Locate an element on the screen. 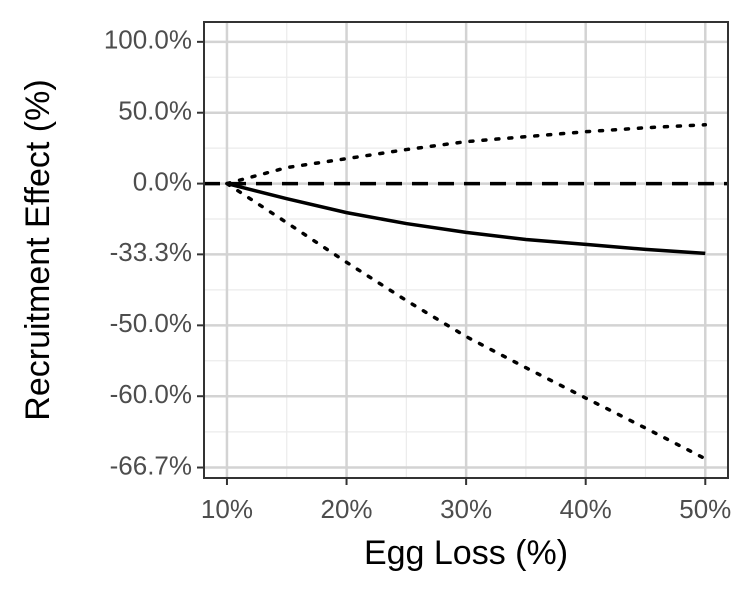  y-tick-label: -60.0% is located at coordinates (151, 394).